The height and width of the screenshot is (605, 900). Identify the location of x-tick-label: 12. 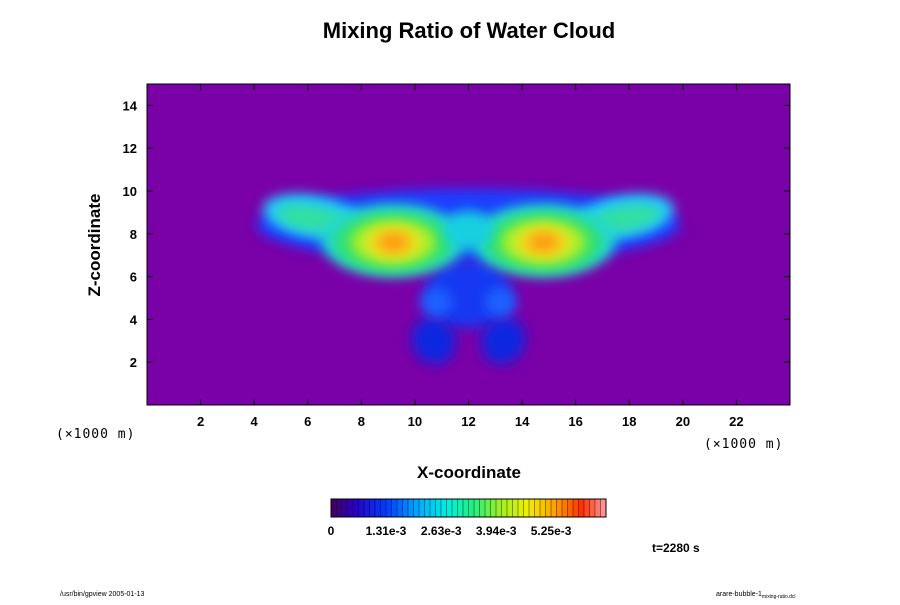
(468, 421).